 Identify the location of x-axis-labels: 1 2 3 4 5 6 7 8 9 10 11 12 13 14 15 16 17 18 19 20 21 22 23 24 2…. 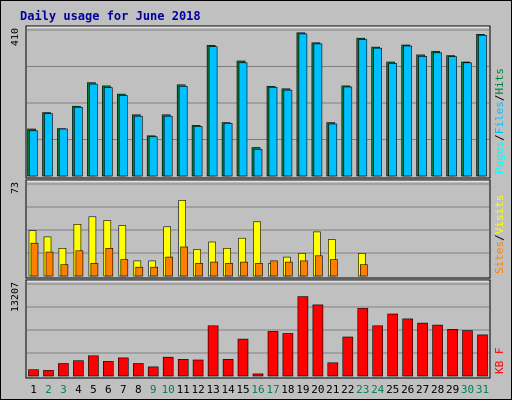
(259, 389).